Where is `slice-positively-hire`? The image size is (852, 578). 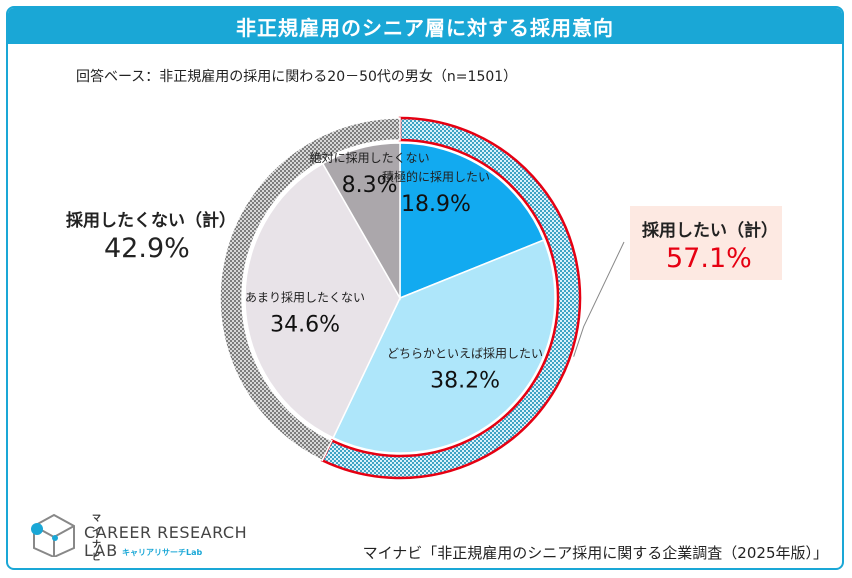 slice-positively-hire is located at coordinates (472, 221).